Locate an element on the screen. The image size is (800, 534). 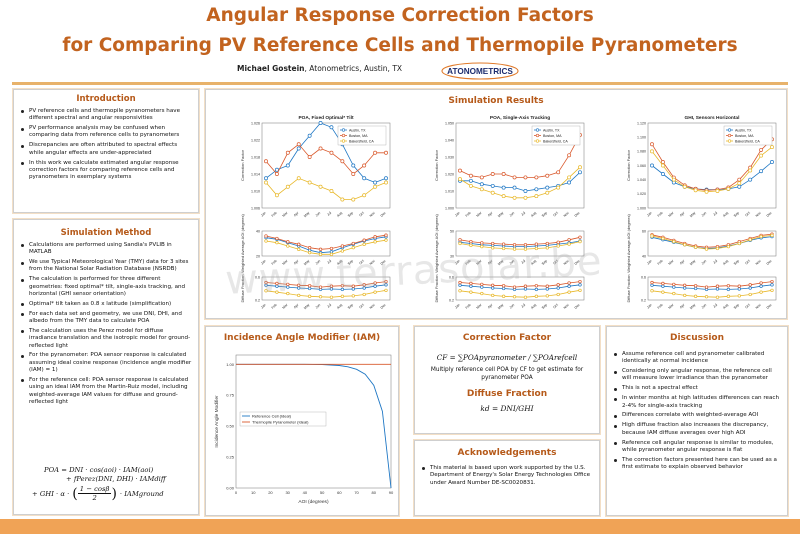
chart-3-diffuse-x-tick: May is located at coordinates (693, 307).